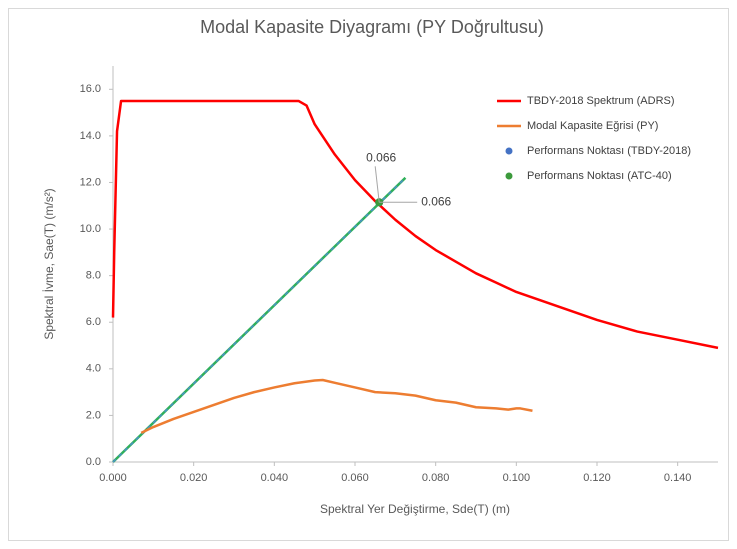  I want to click on line, so click(336, 406).